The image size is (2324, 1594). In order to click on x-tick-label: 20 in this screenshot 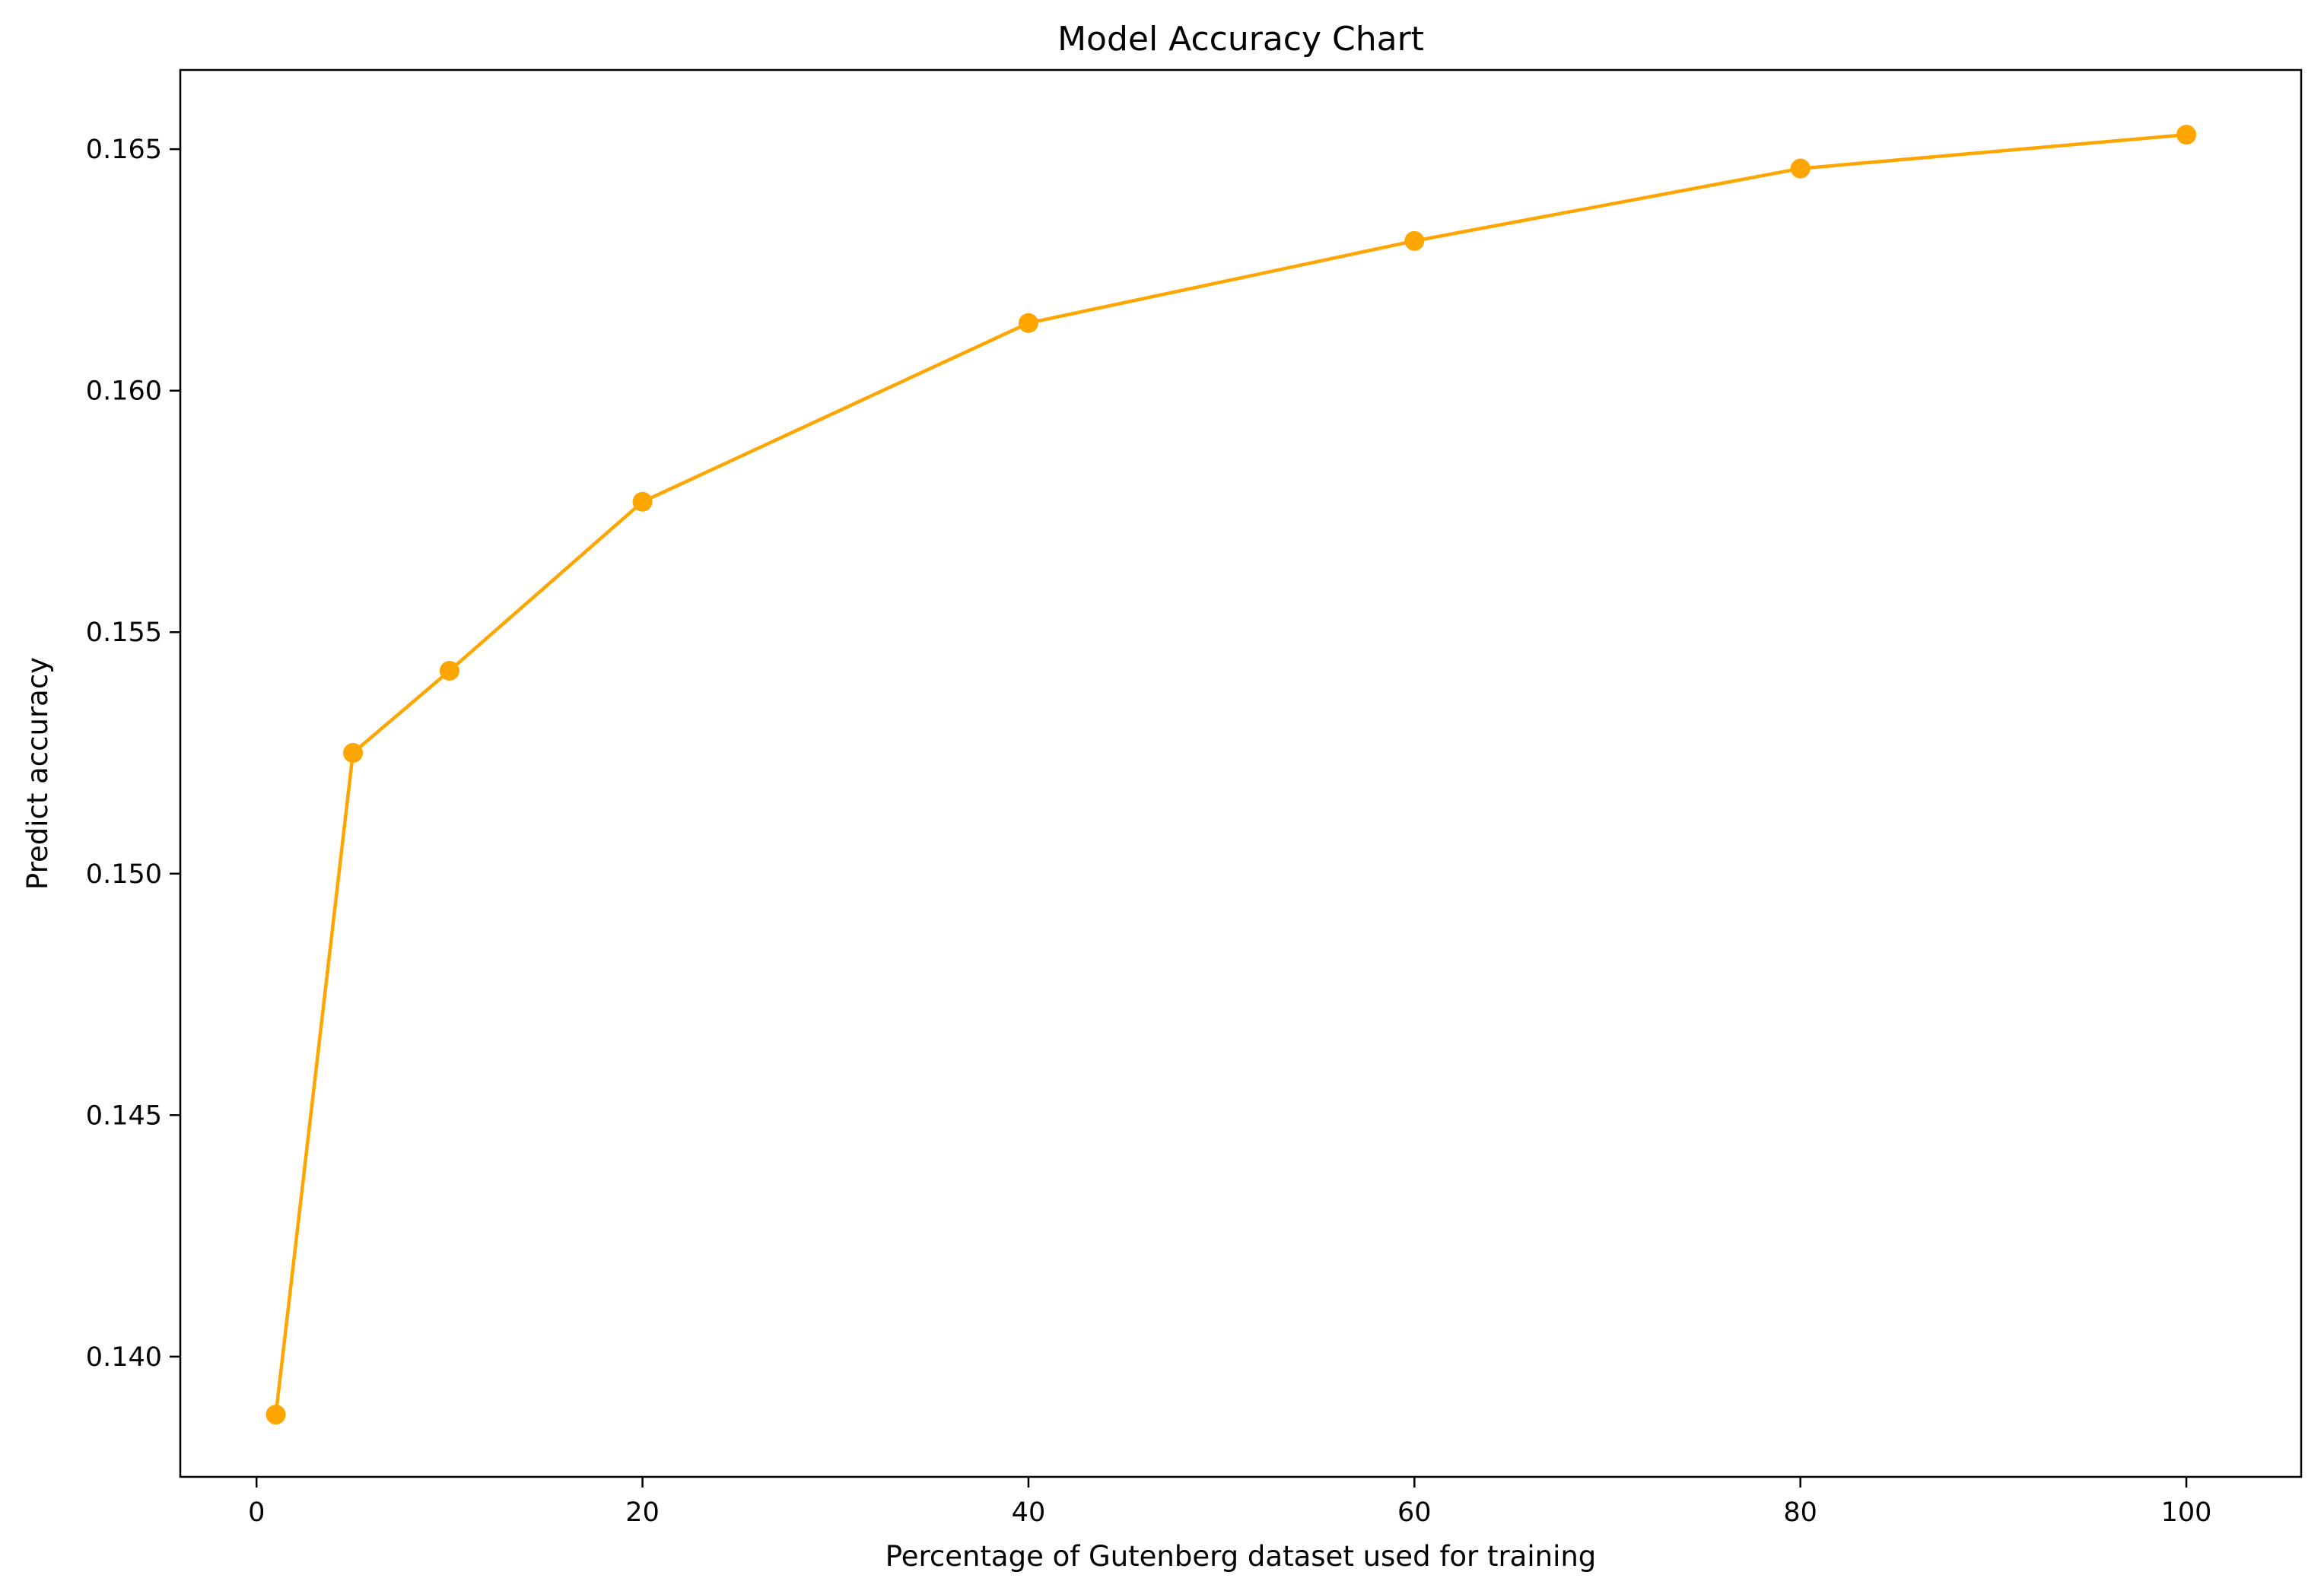, I will do `click(642, 1512)`.